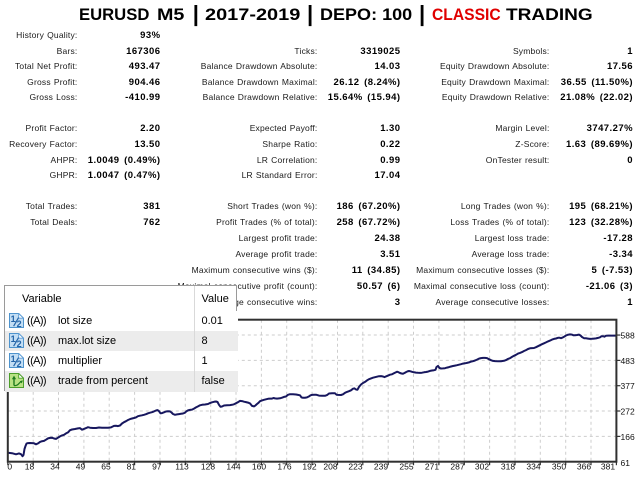 The width and height of the screenshot is (640, 480). Describe the element at coordinates (457, 467) in the screenshot. I see `svg-text: 287` at that location.